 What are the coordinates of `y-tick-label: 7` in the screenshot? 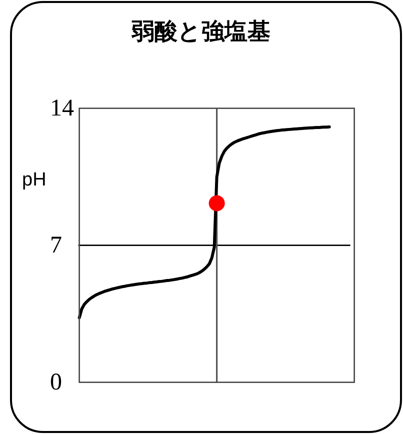 It's located at (56, 245).